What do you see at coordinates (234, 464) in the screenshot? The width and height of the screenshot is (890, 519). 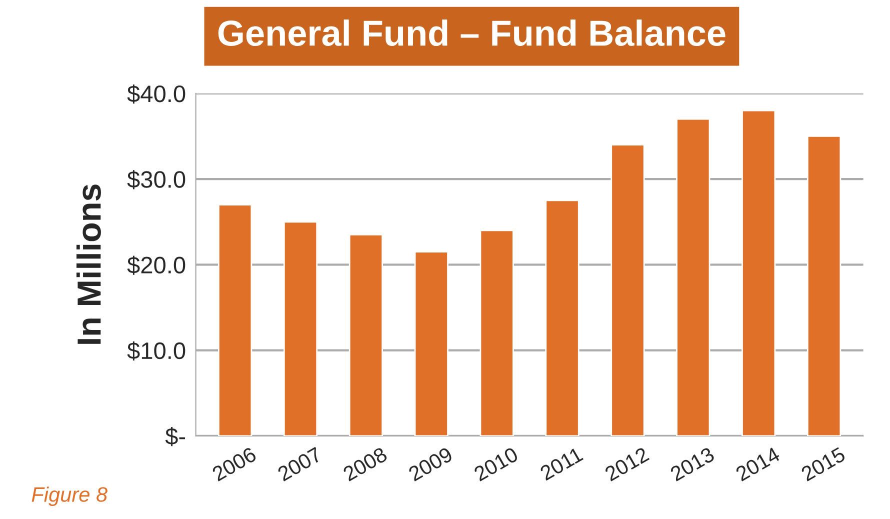 I see `x-tick-label: 2006` at bounding box center [234, 464].